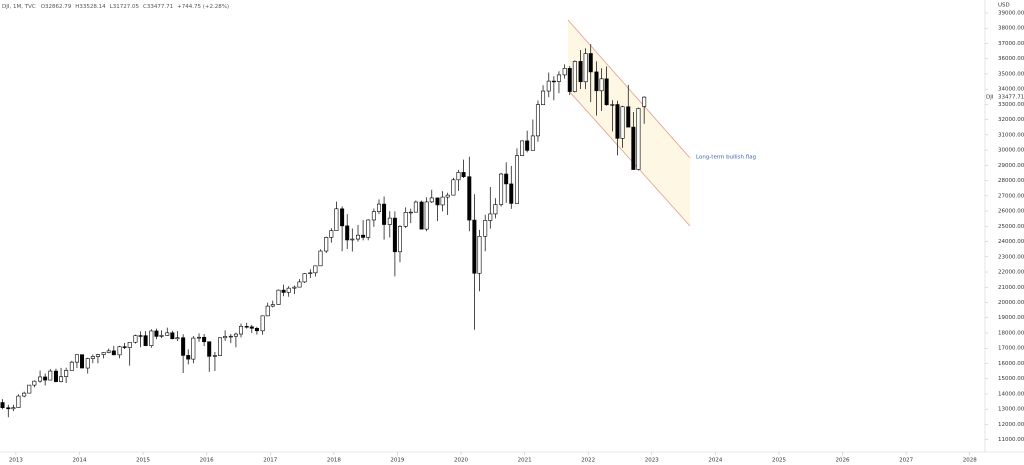 The width and height of the screenshot is (1024, 465). What do you see at coordinates (1011, 394) in the screenshot?
I see `y-tick-label: 14000.00` at bounding box center [1011, 394].